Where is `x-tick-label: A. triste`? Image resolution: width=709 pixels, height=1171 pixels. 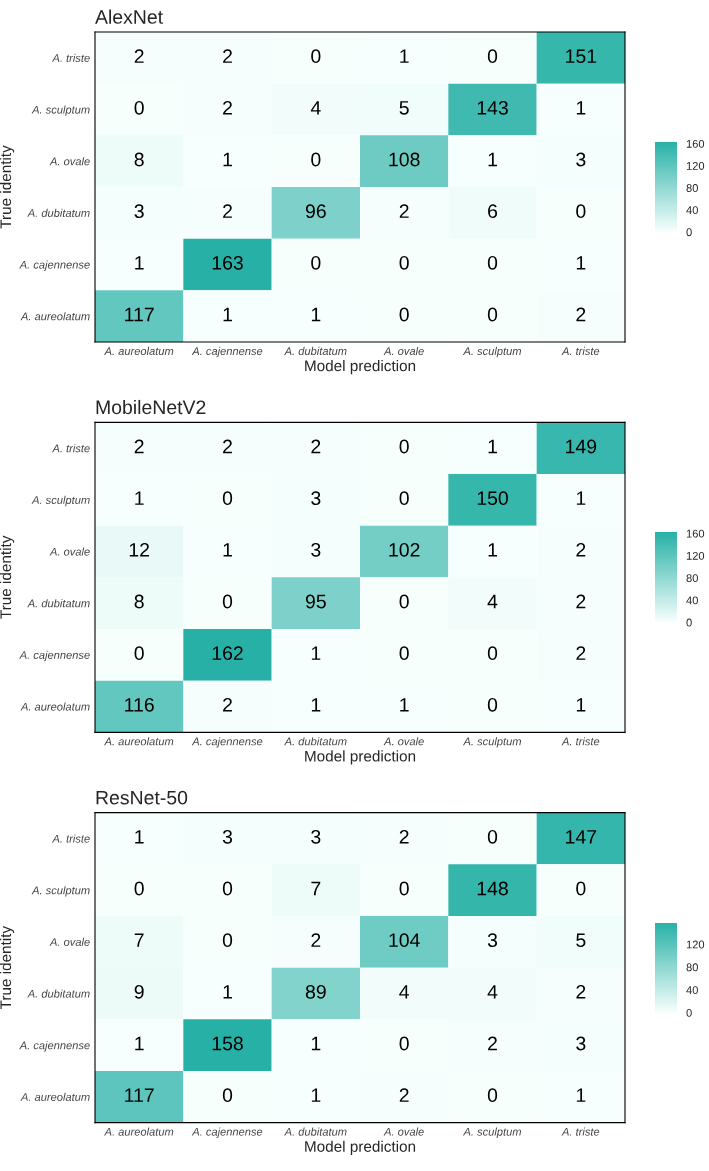 x-tick-label: A. triste is located at coordinates (580, 741).